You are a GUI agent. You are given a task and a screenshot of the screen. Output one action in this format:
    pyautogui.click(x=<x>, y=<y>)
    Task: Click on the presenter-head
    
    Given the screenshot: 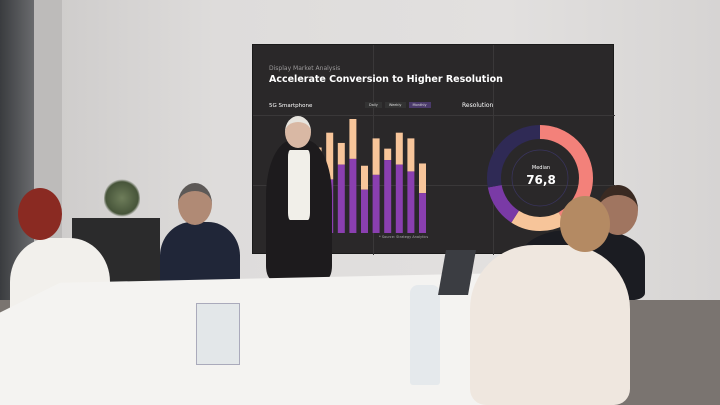 What is the action you would take?
    pyautogui.click(x=298, y=132)
    